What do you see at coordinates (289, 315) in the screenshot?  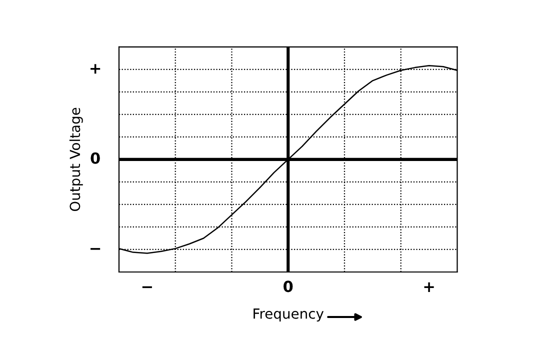 I see `x-axis-title: Frequency` at bounding box center [289, 315].